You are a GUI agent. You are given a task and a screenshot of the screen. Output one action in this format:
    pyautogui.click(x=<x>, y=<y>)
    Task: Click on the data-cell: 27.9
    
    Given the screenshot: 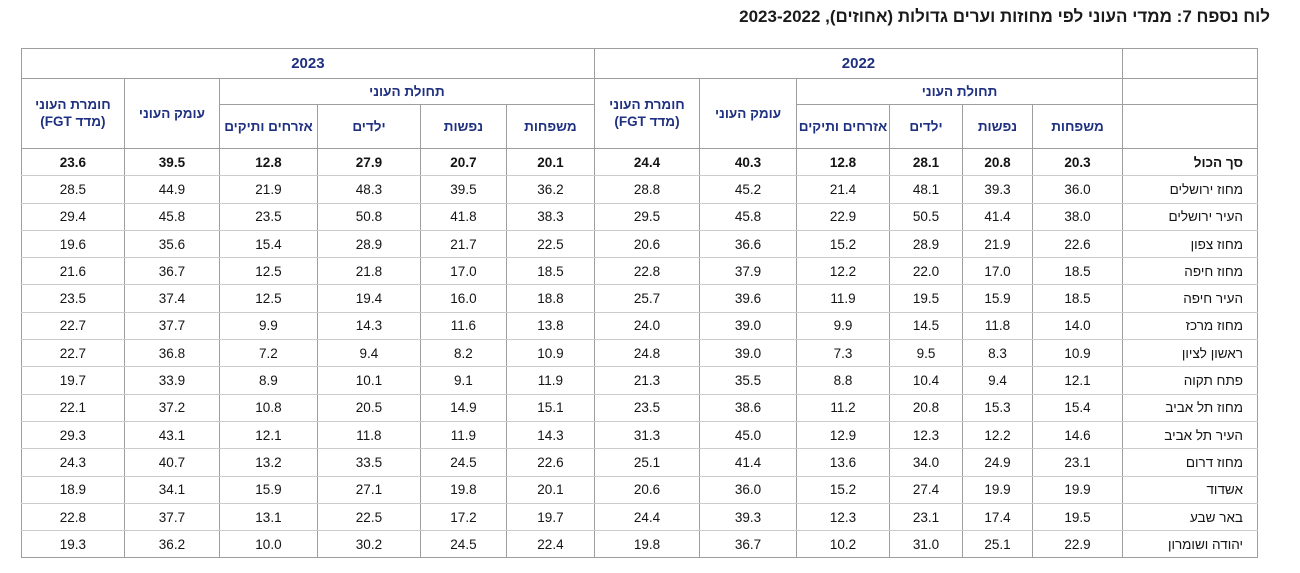 What is the action you would take?
    pyautogui.click(x=368, y=162)
    